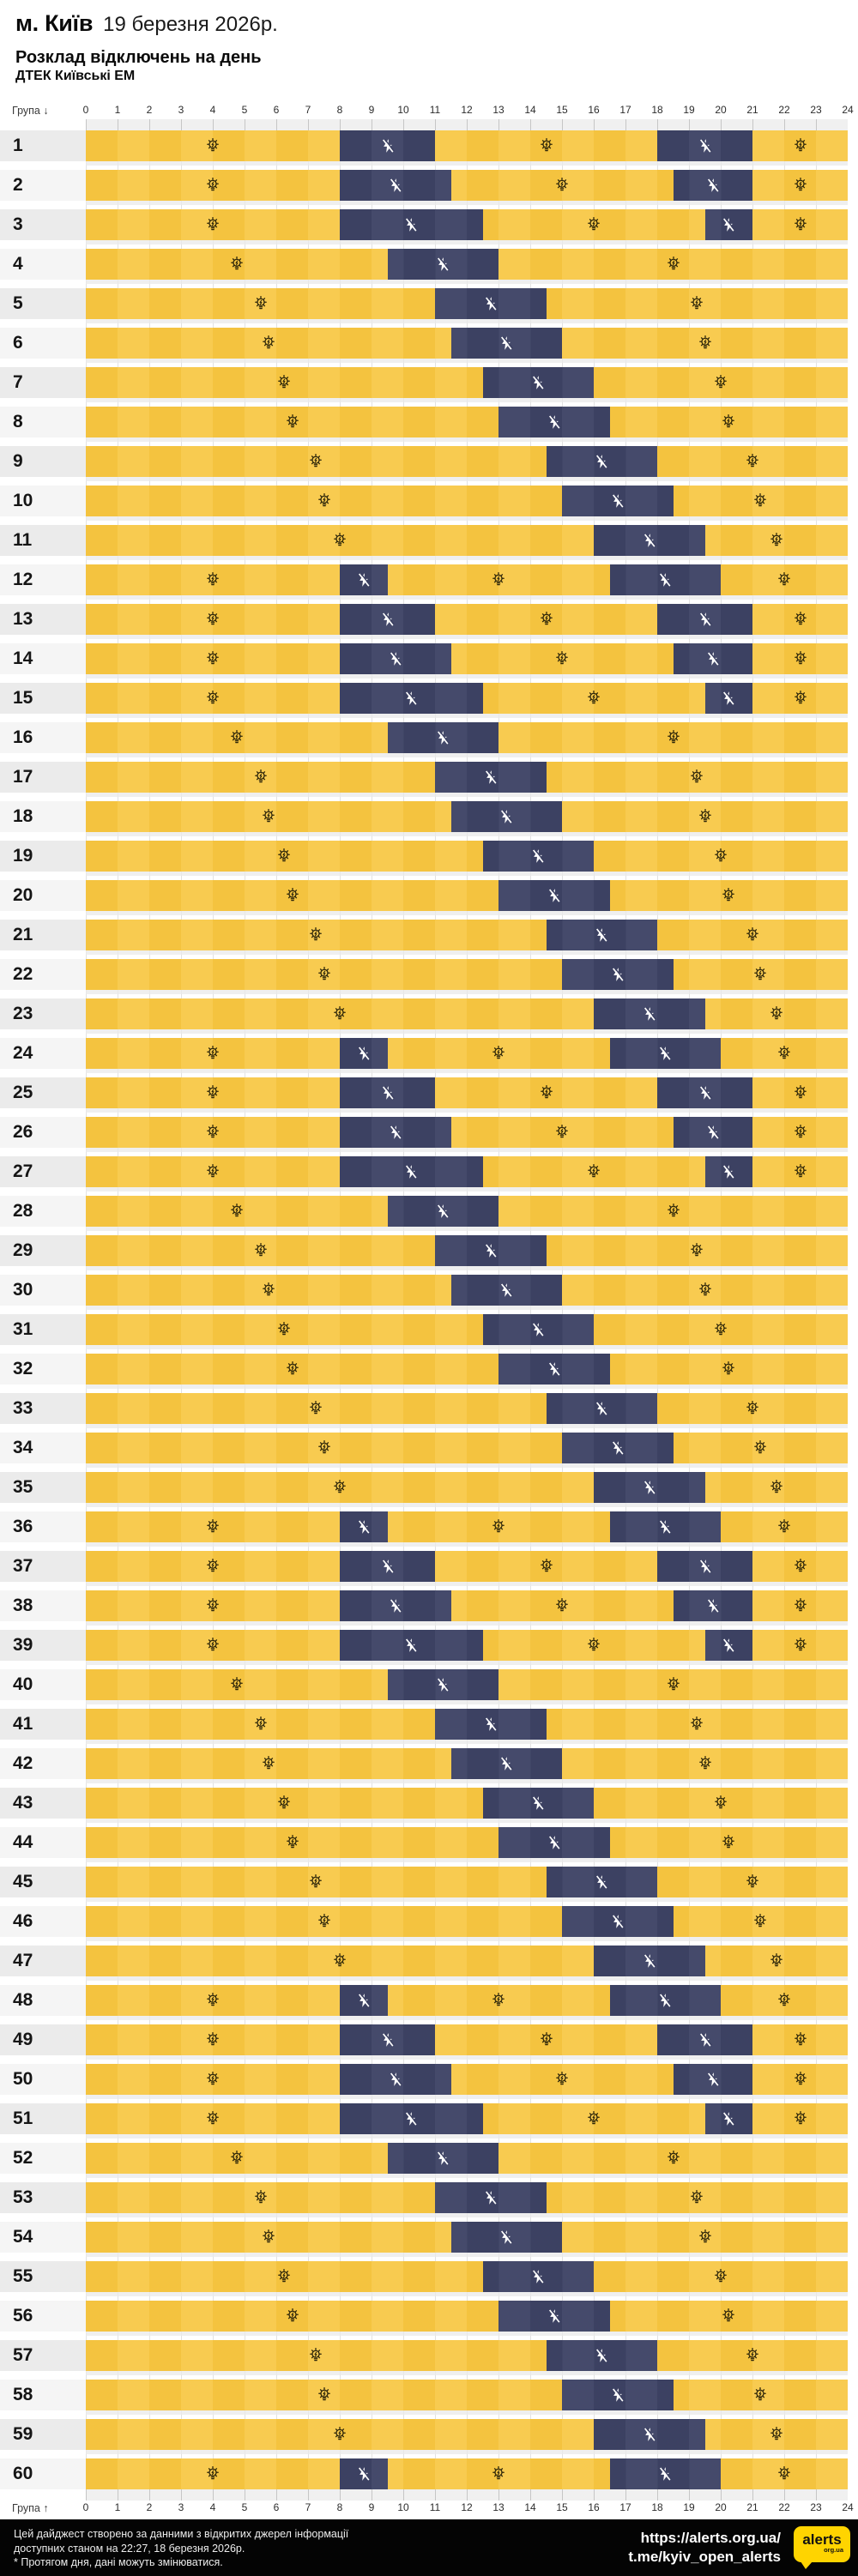  What do you see at coordinates (149, 110) in the screenshot?
I see `hour-label: 2` at bounding box center [149, 110].